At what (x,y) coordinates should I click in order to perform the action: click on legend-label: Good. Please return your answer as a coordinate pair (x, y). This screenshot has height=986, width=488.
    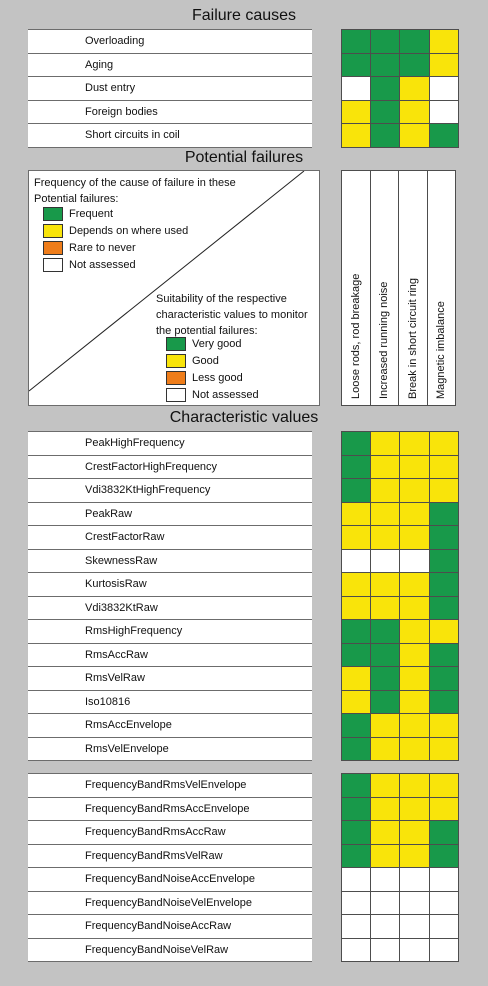
    Looking at the image, I should click on (205, 361).